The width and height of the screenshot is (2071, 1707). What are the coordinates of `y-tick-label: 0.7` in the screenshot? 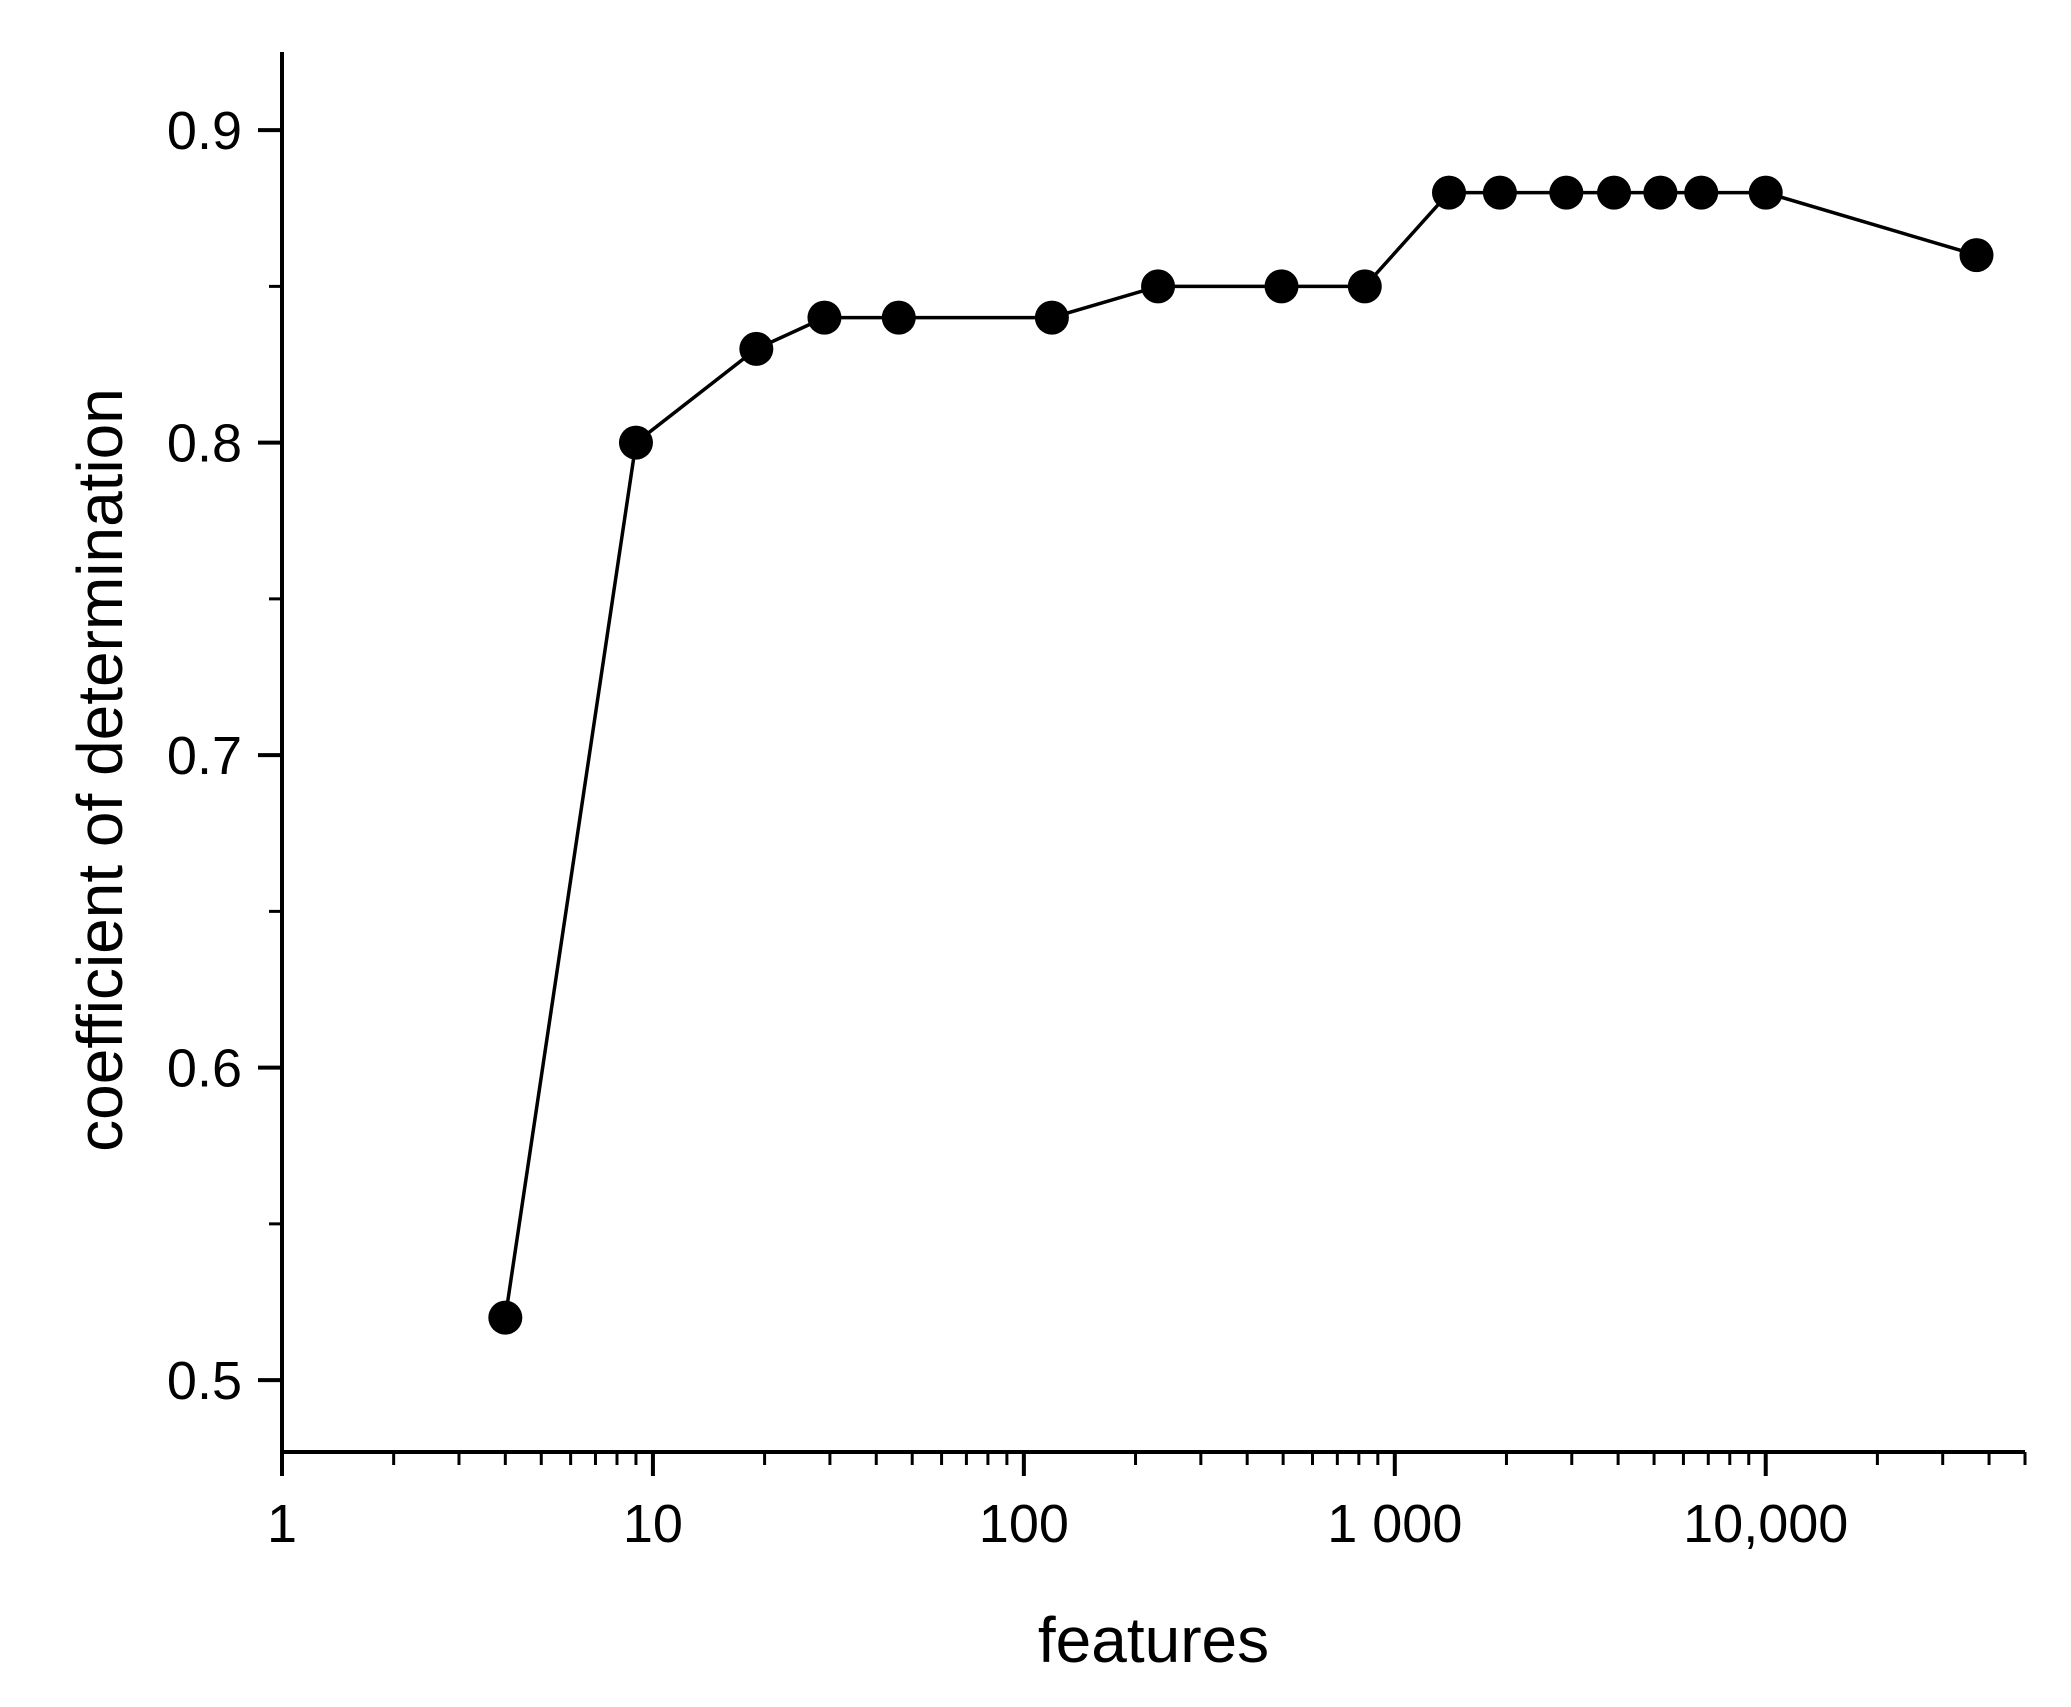 It's located at (204, 756).